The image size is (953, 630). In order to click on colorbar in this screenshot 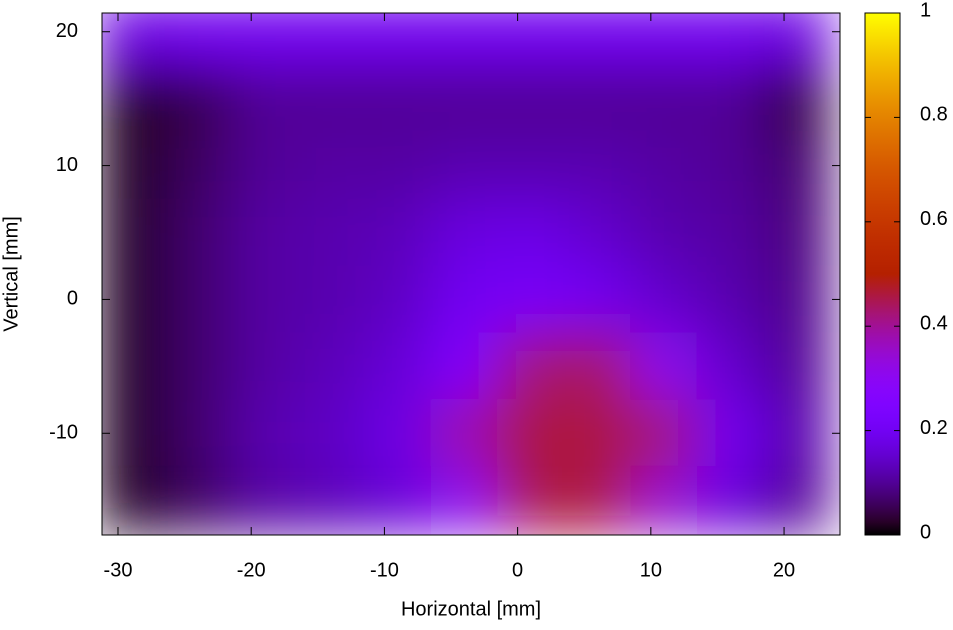, I will do `click(882, 274)`.